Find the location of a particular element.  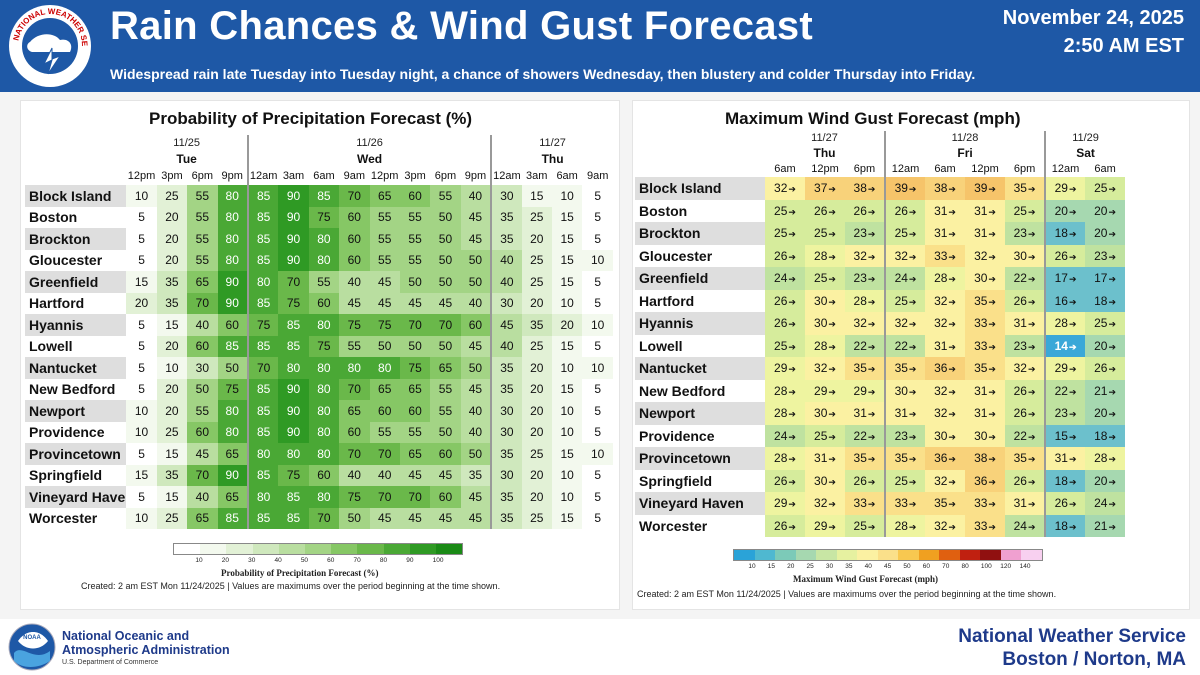

pop-value-cell: 50 is located at coordinates (384, 346).